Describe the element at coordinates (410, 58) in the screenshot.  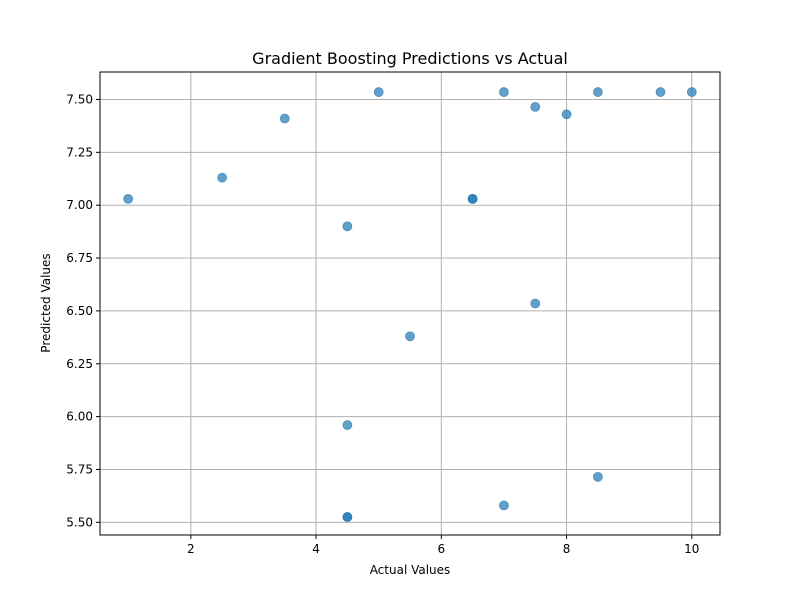
I see `chart-title: Gradient Boosting Predictions vs Actual` at that location.